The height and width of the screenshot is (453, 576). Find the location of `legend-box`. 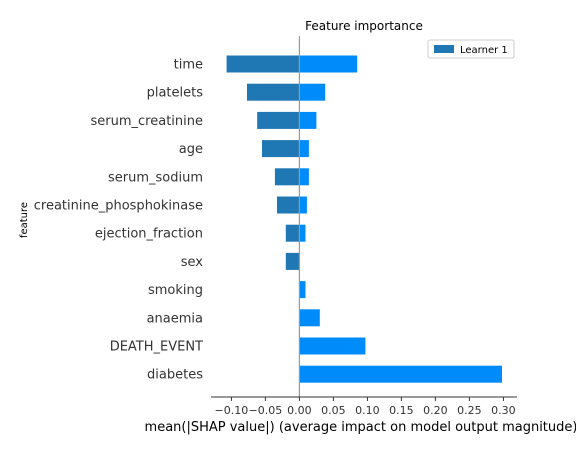

legend-box is located at coordinates (471, 49).